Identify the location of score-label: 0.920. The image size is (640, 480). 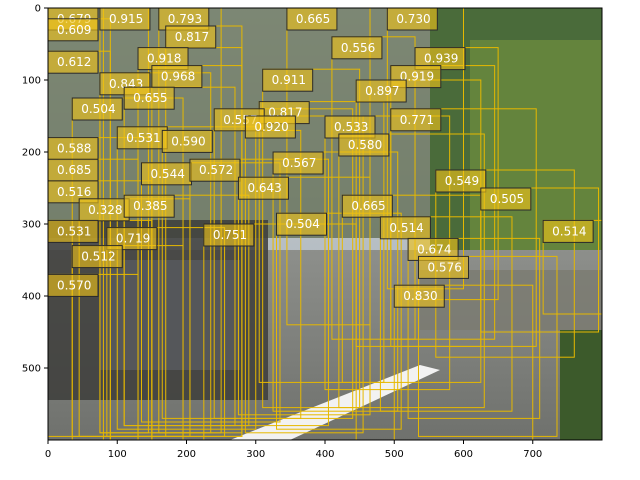
(271, 127).